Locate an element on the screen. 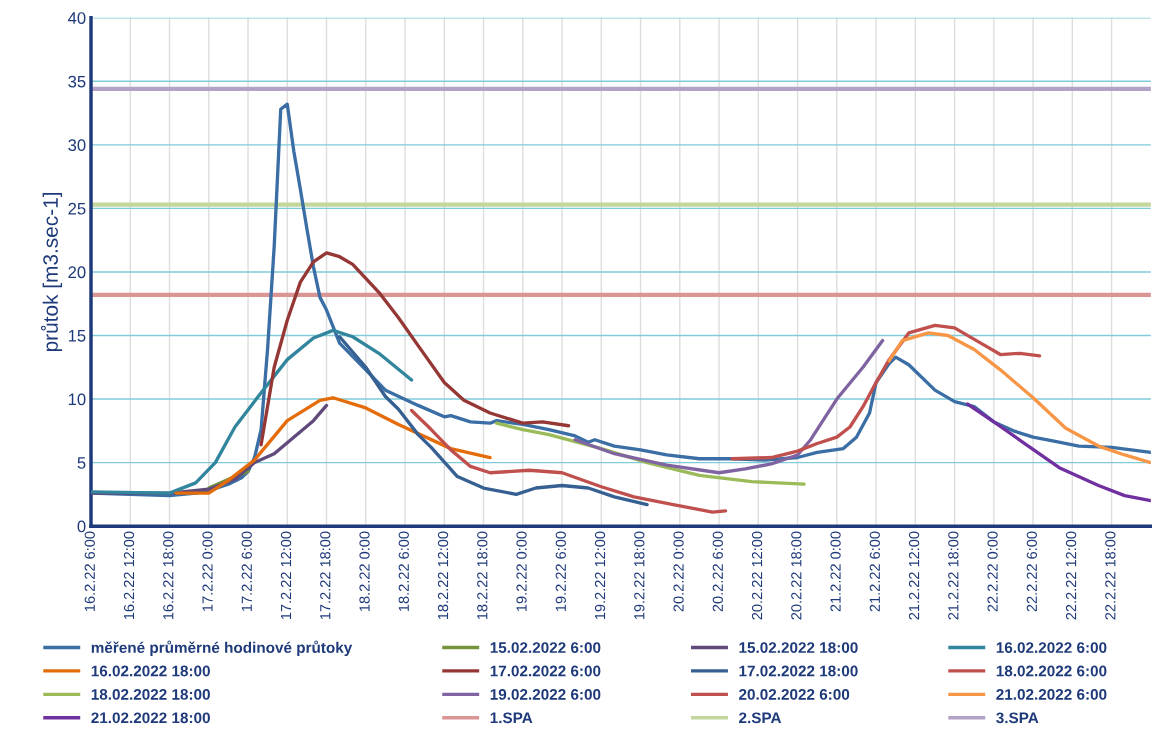  x-tick-label: 18.2.22 18:00 is located at coordinates (482, 575).